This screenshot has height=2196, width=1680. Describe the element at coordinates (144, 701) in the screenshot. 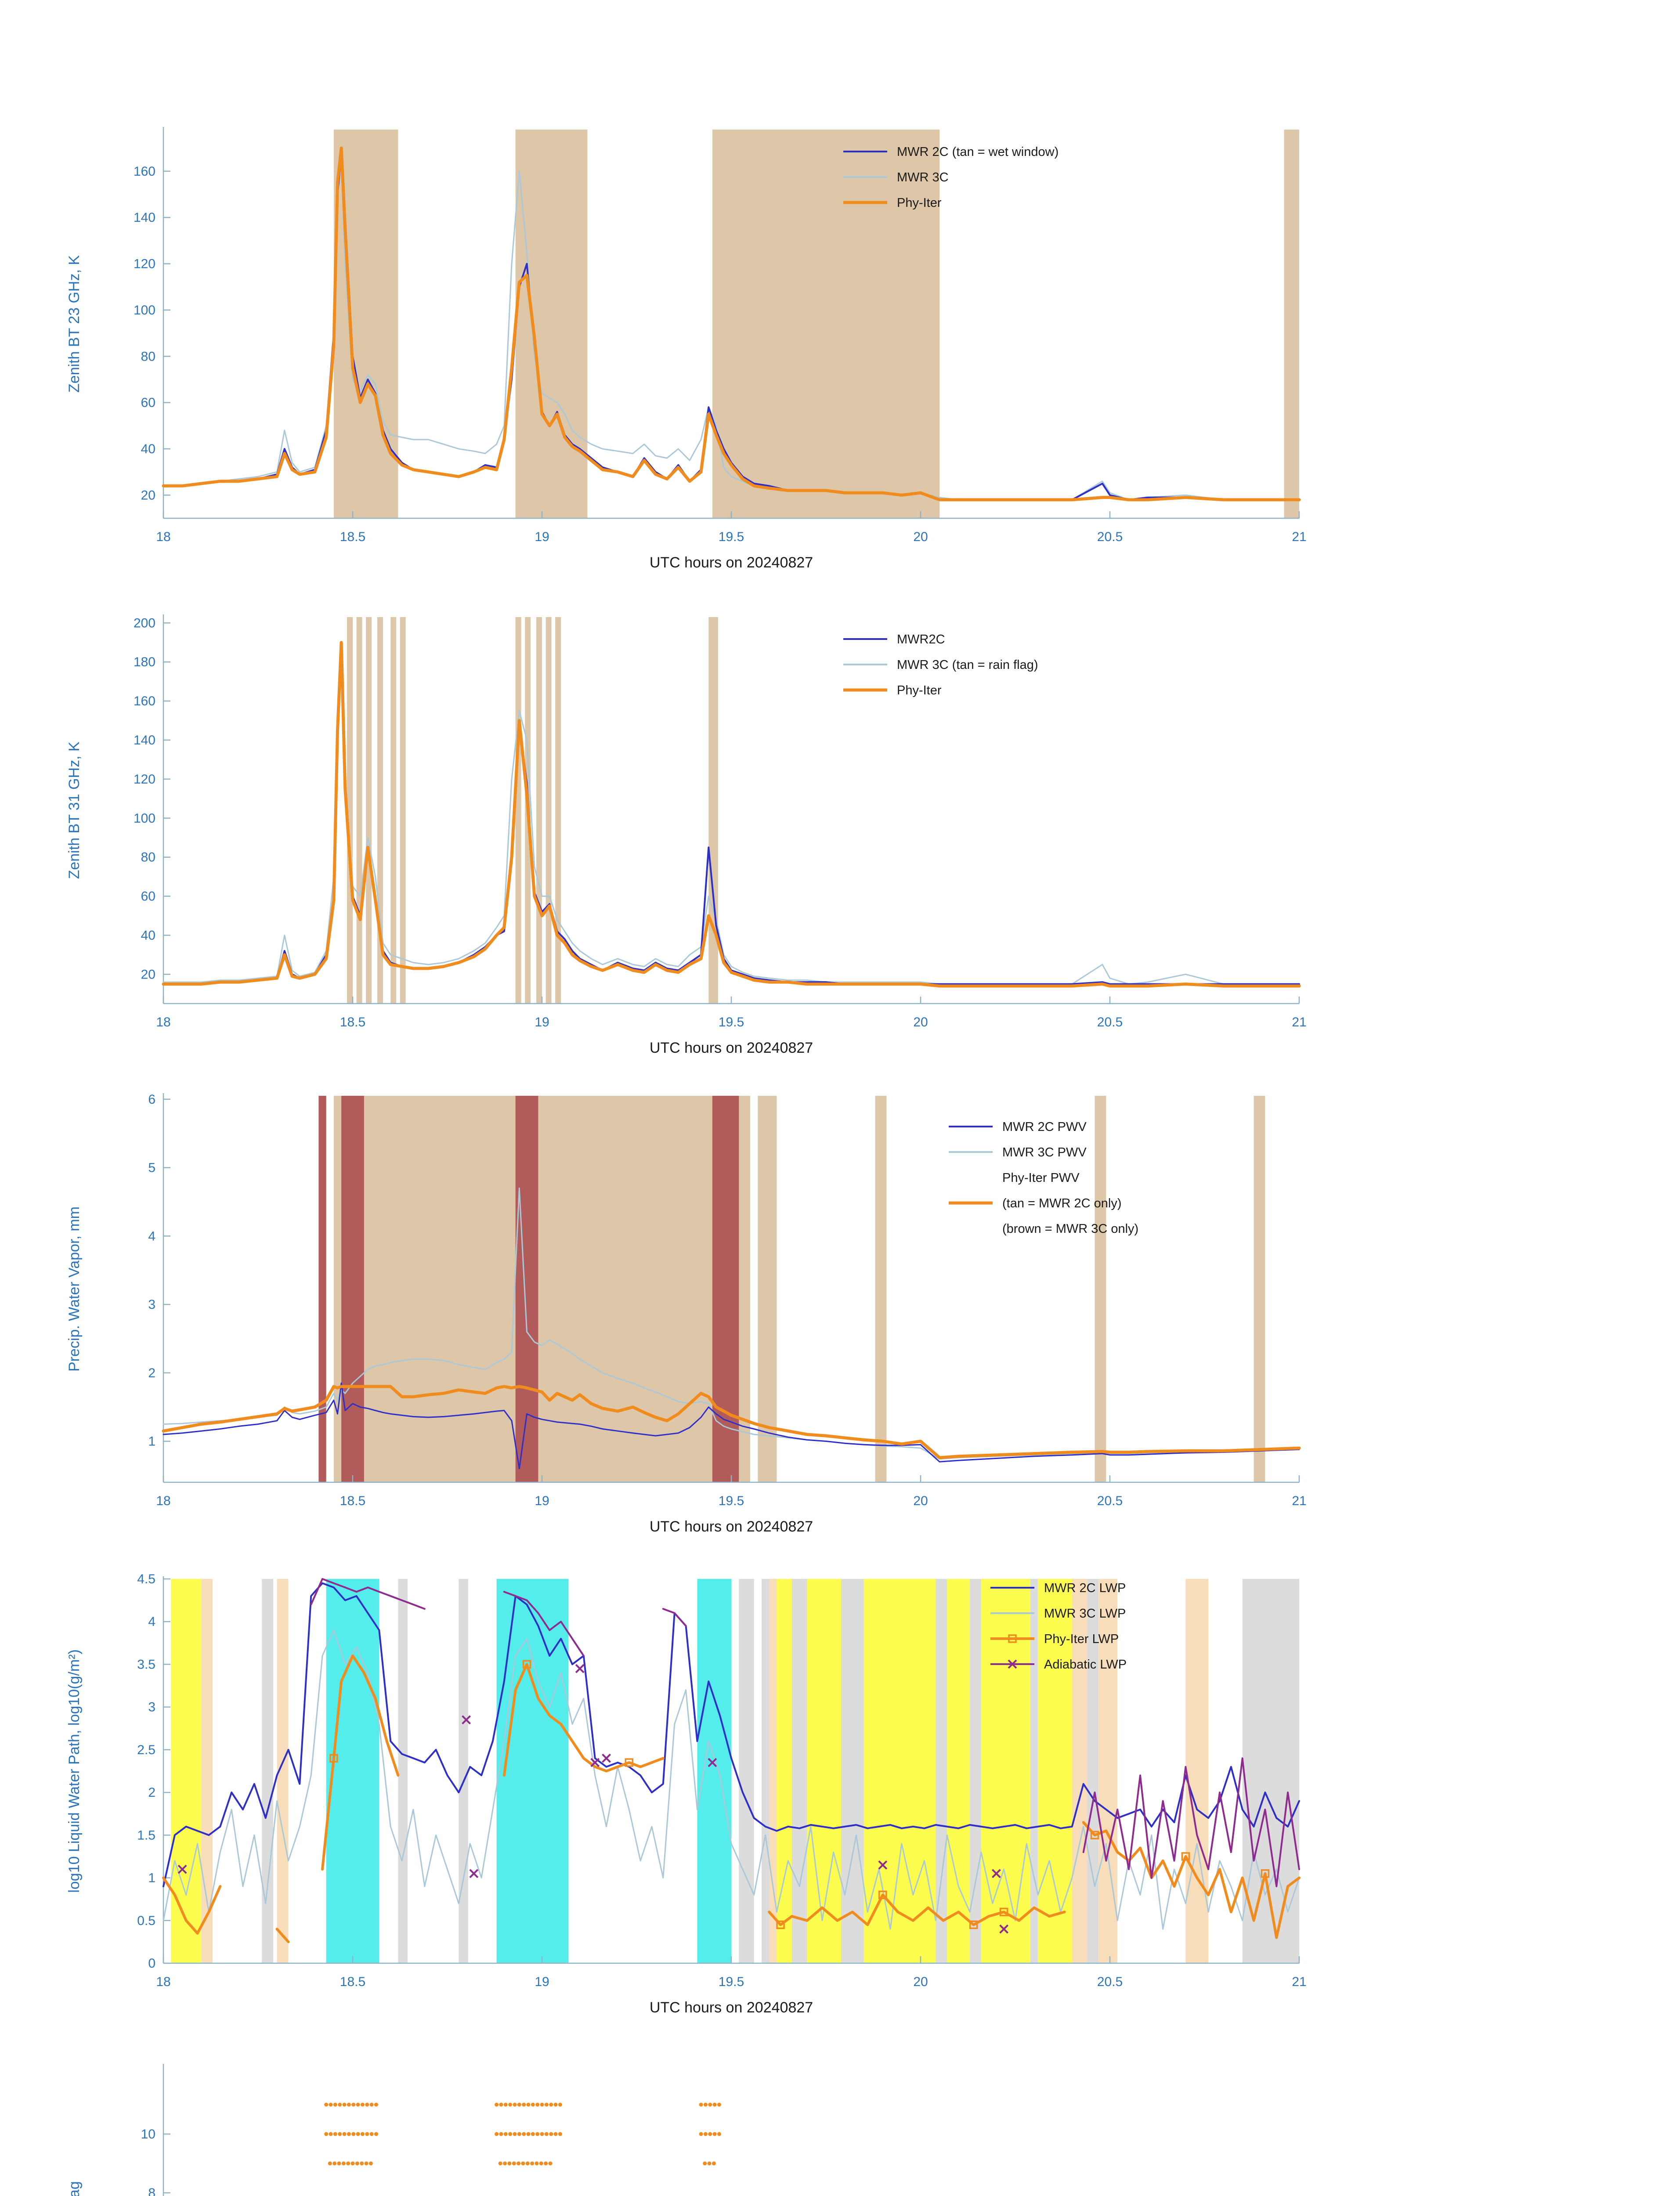

I see `y-tick-label: 160` at that location.